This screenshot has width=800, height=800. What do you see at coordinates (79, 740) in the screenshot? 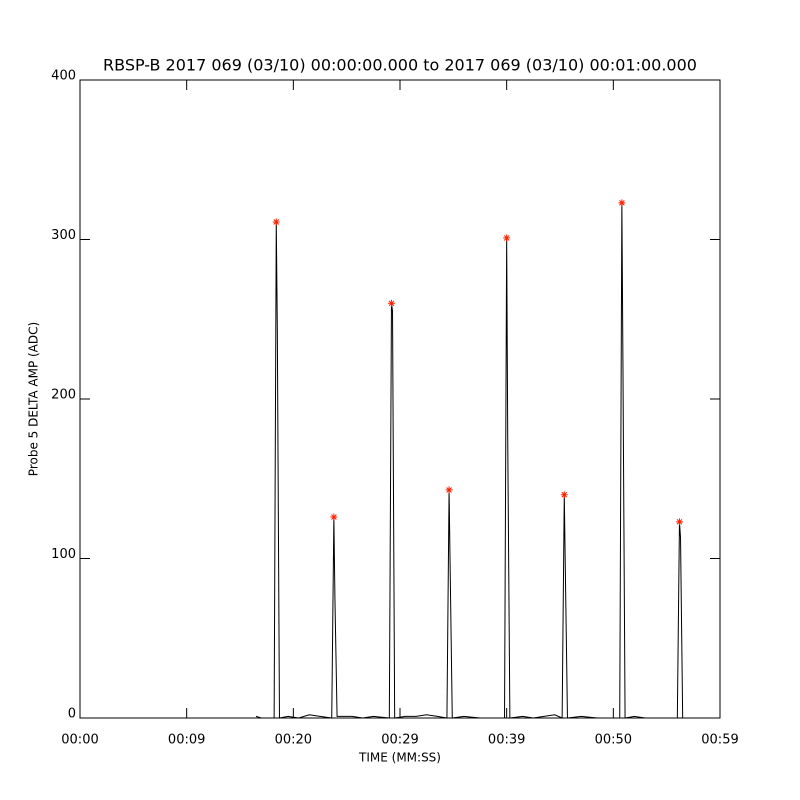
I see `x-tick-label: 00:00` at bounding box center [79, 740].